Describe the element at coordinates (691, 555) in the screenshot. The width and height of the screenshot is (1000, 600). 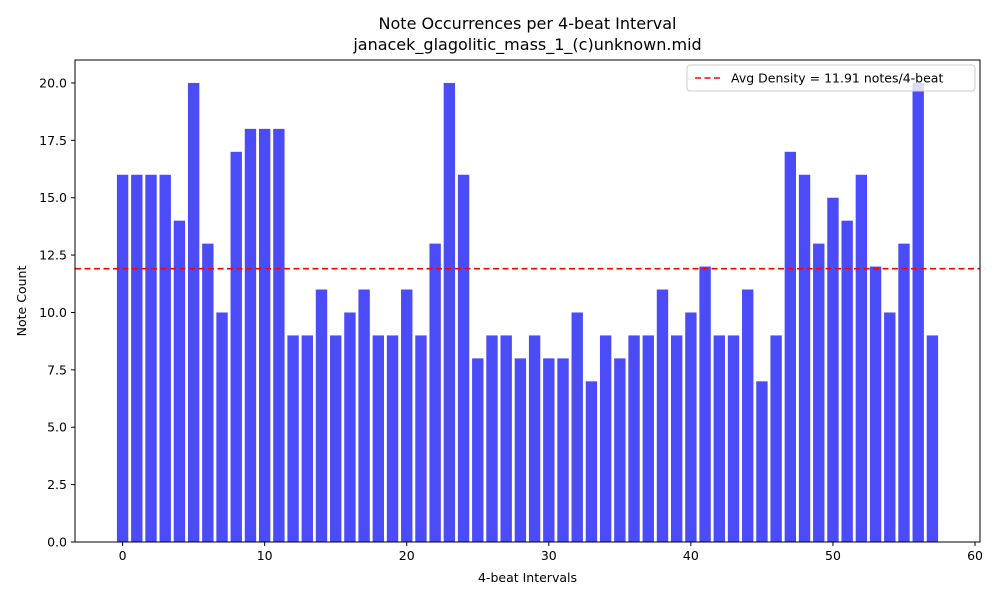
I see `x-tick-label: 40` at that location.